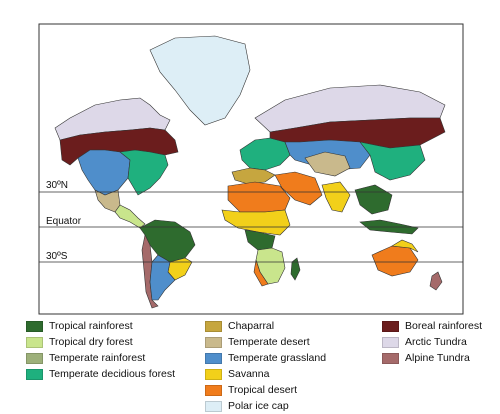  I want to click on australia-savanna, so click(405, 246).